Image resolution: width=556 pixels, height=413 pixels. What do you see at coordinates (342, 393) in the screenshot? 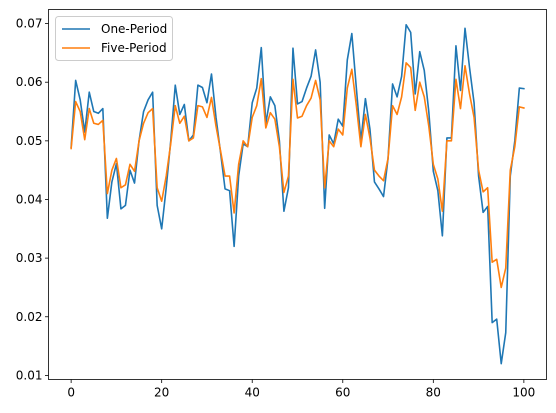
I see `x-tick-label: 60` at bounding box center [342, 393].